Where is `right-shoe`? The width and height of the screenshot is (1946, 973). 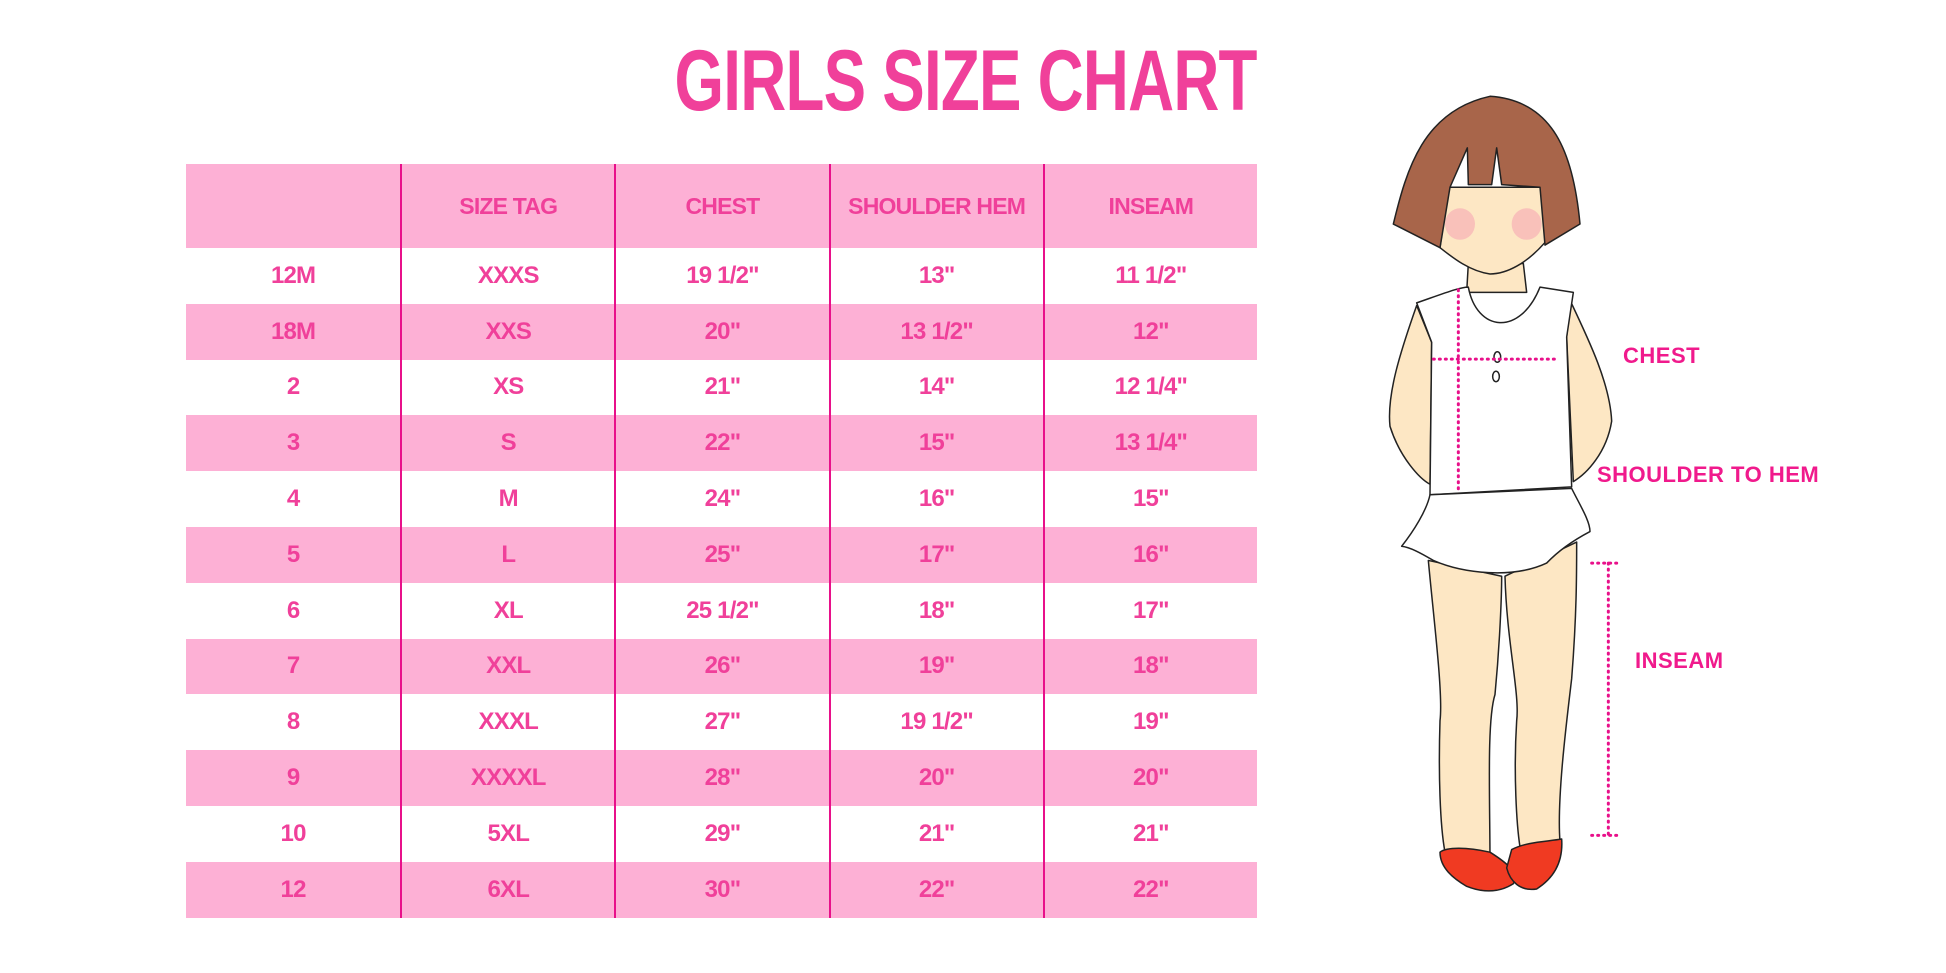
right-shoe is located at coordinates (1534, 864).